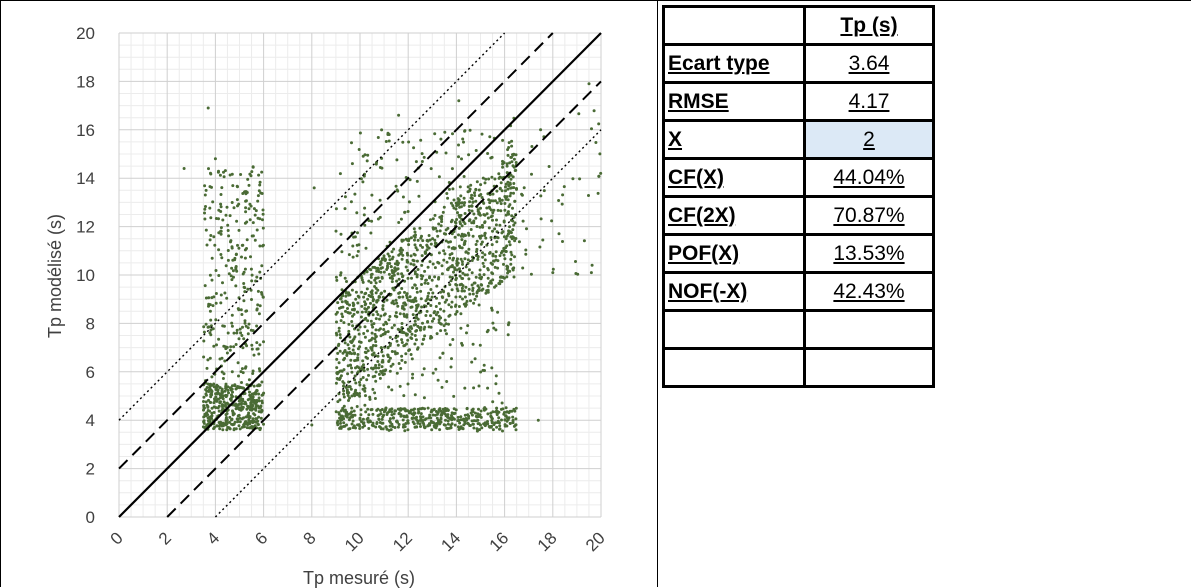 The height and width of the screenshot is (588, 1191). What do you see at coordinates (547, 541) in the screenshot?
I see `x-tick-label: 18` at bounding box center [547, 541].